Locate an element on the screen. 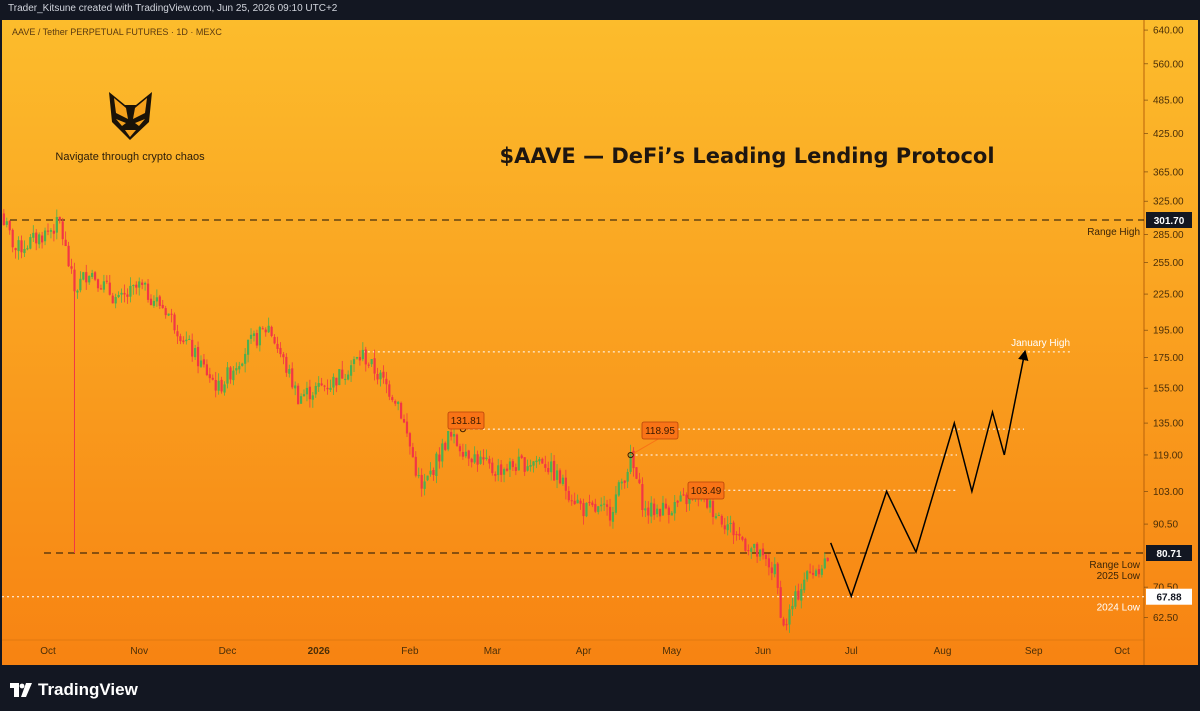 Image resolution: width=1200 pixels, height=711 pixels. callout-pointer is located at coordinates (645, 446).